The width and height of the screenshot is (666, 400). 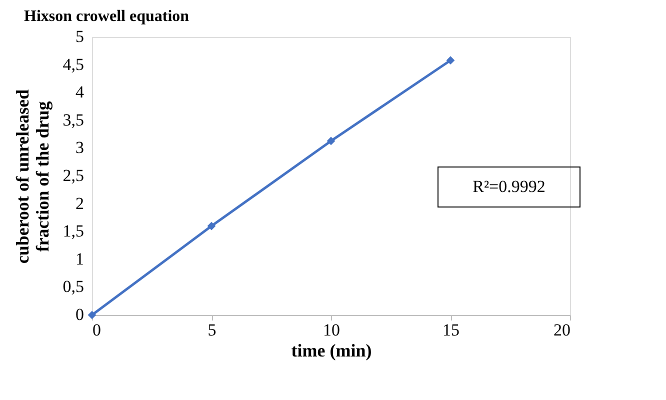 What do you see at coordinates (80, 148) in the screenshot?
I see `y-tick-label: 3` at bounding box center [80, 148].